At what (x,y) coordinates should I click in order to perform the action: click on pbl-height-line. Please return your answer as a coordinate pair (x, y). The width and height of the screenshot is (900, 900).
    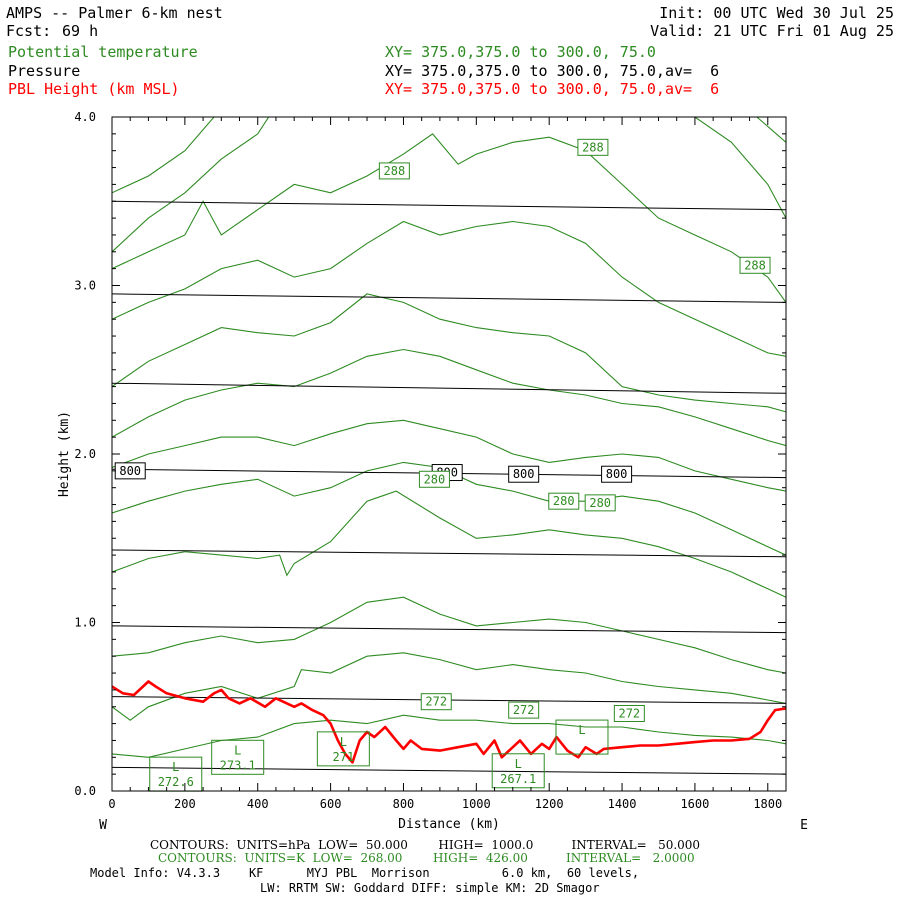
    Looking at the image, I should click on (449, 722).